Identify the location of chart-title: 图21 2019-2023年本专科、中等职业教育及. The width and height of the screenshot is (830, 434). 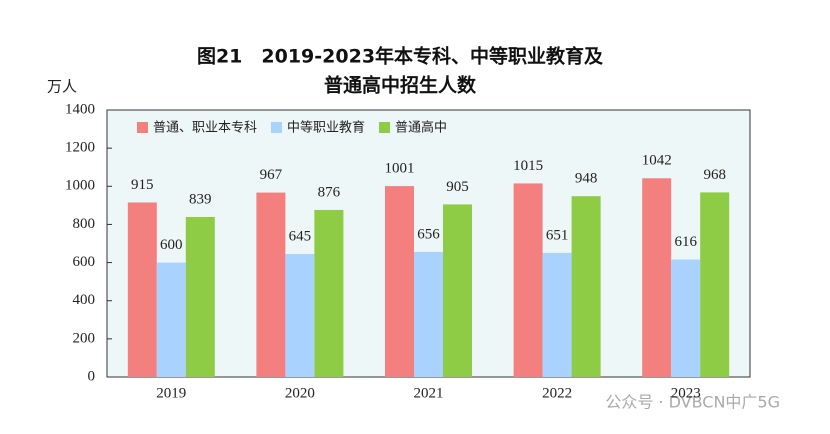
(400, 56).